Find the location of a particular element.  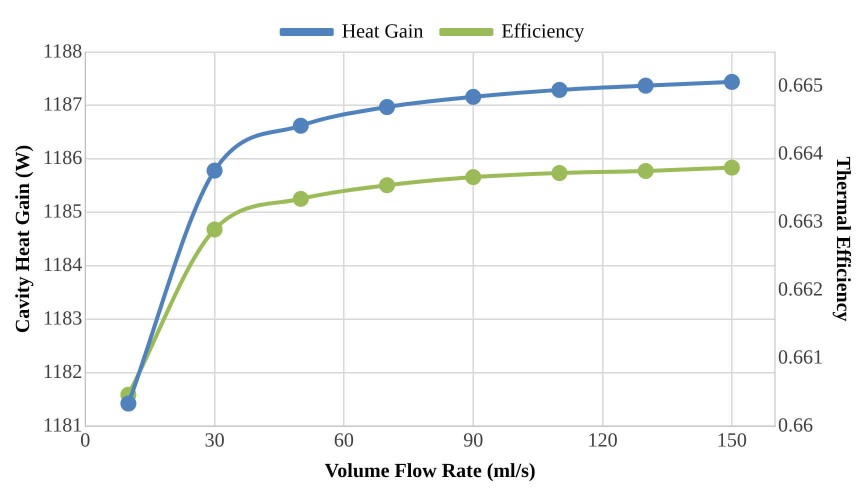

y-tick-label: 1185 is located at coordinates (62, 211).